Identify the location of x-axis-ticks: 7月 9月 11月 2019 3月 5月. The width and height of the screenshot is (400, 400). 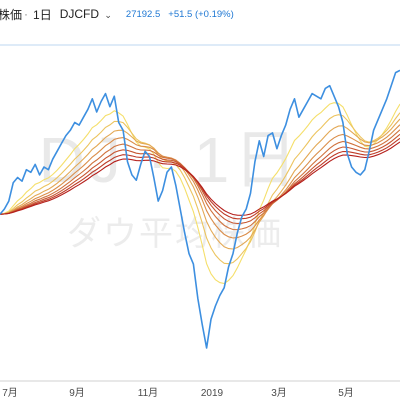
(178, 393).